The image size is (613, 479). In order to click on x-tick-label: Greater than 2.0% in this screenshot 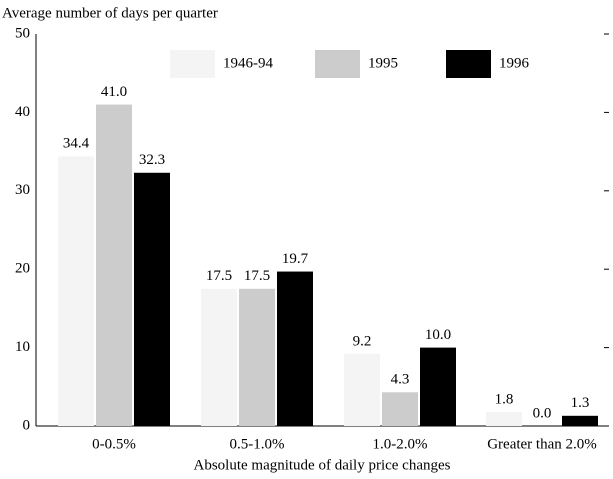, I will do `click(542, 444)`.